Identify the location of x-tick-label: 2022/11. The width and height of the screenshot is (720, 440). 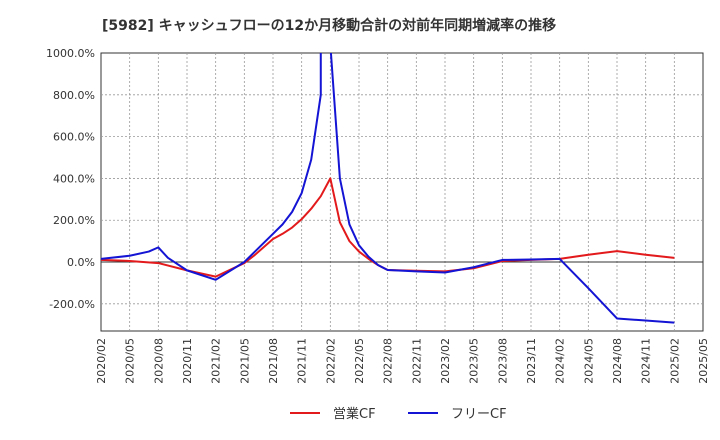
(416, 361).